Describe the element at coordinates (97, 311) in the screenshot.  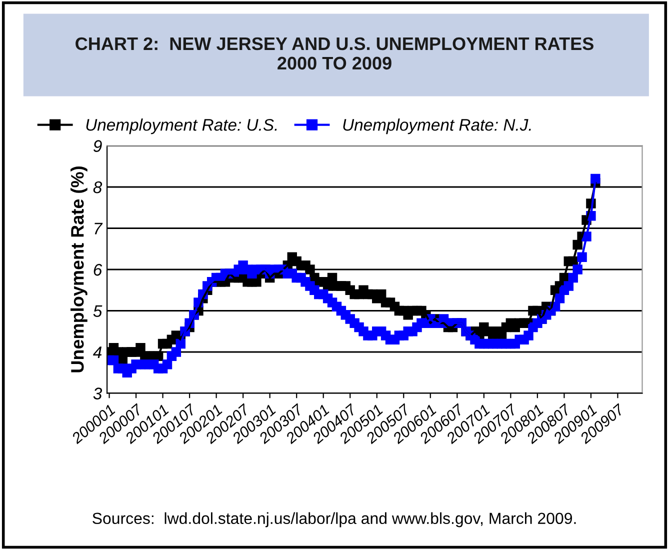
I see `y-tick-label: 5` at that location.